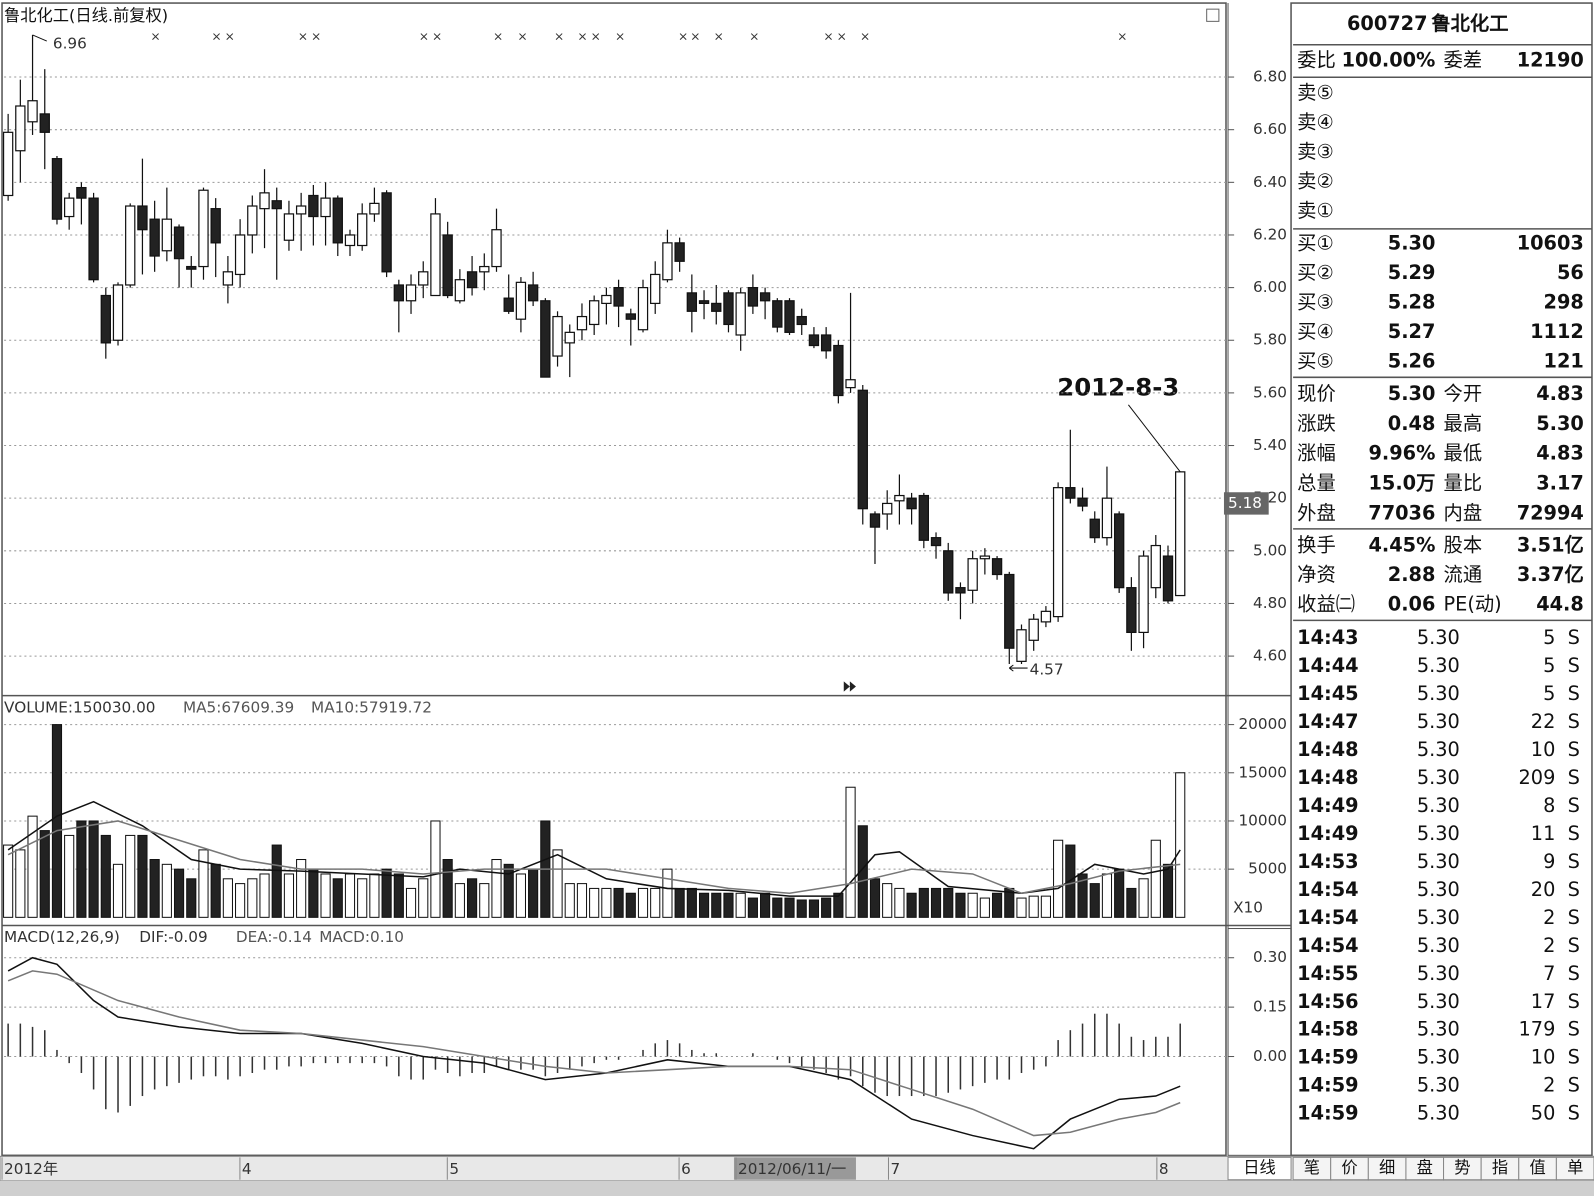 The height and width of the screenshot is (1196, 1594). Describe the element at coordinates (1412, 272) in the screenshot. I see `buy-price: 5.29` at that location.